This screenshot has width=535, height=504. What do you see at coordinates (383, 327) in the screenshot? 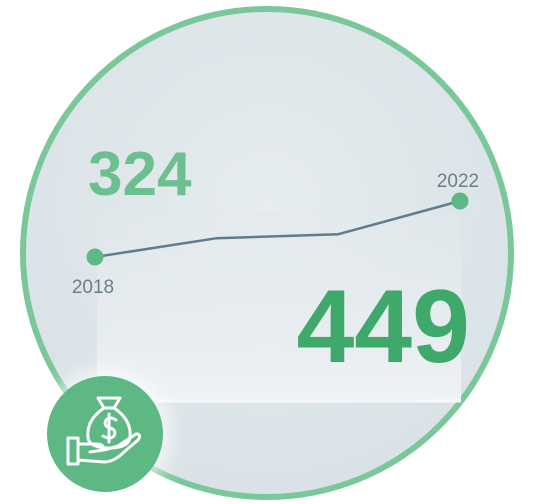
I see `end-value-label: 449` at bounding box center [383, 327].